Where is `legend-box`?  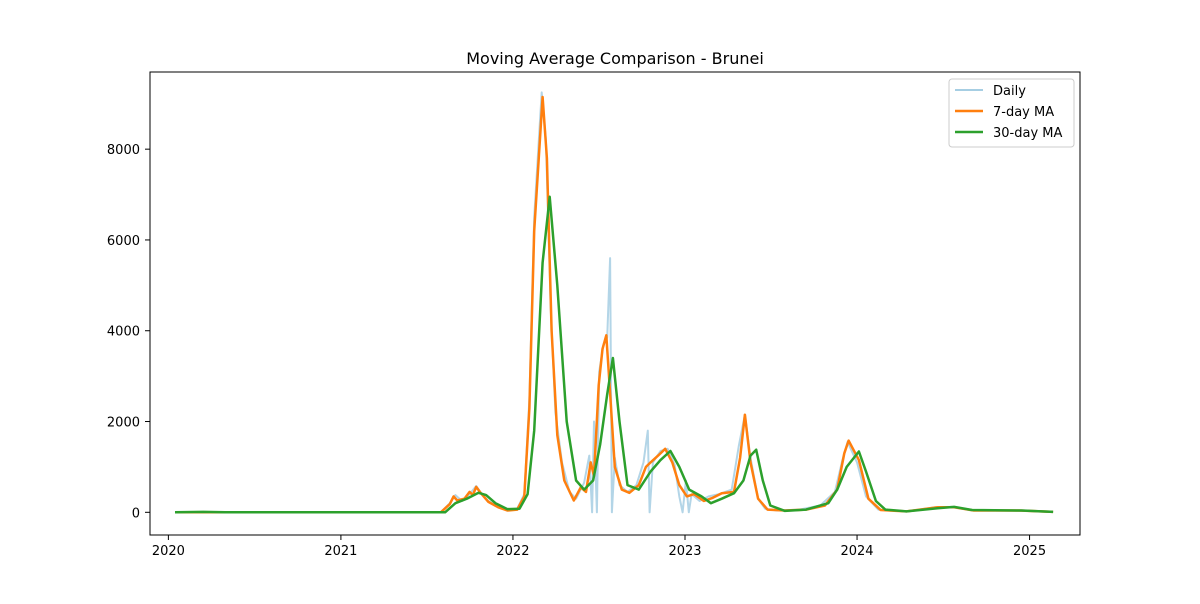 legend-box is located at coordinates (1011, 113).